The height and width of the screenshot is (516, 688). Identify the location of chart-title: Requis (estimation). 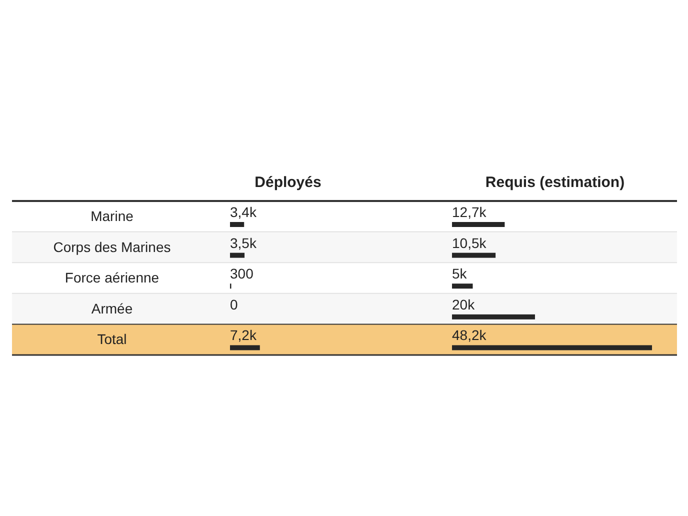
(555, 182).